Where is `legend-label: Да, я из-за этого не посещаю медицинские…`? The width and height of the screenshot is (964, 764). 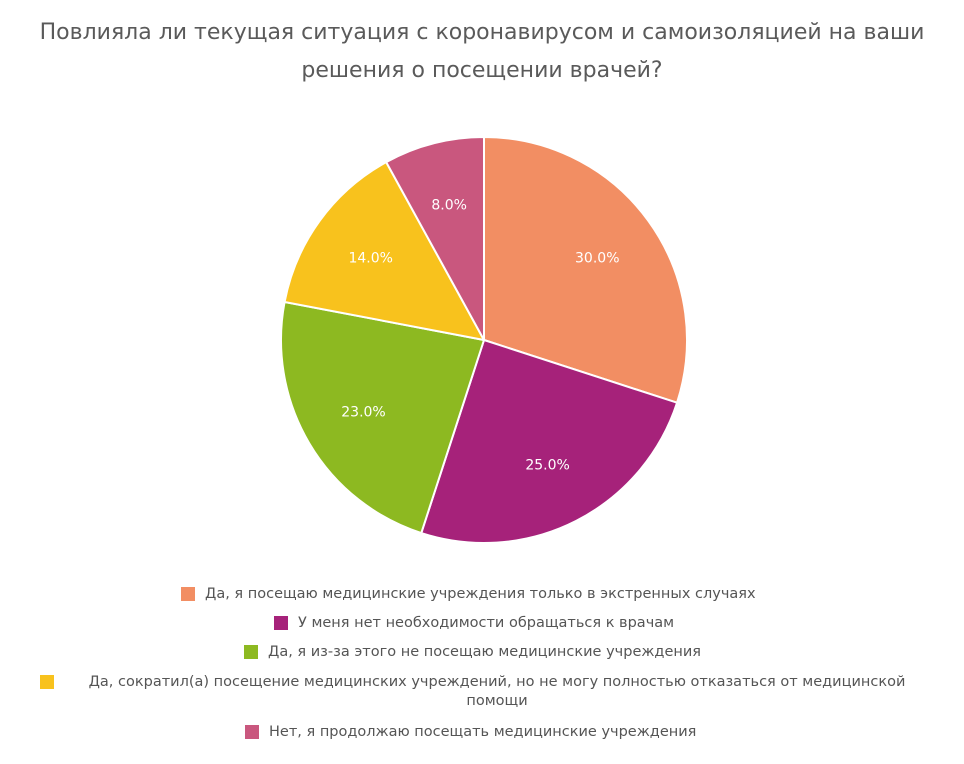
legend-label: Да, я из-за этого не посещаю медицинские… is located at coordinates (484, 652).